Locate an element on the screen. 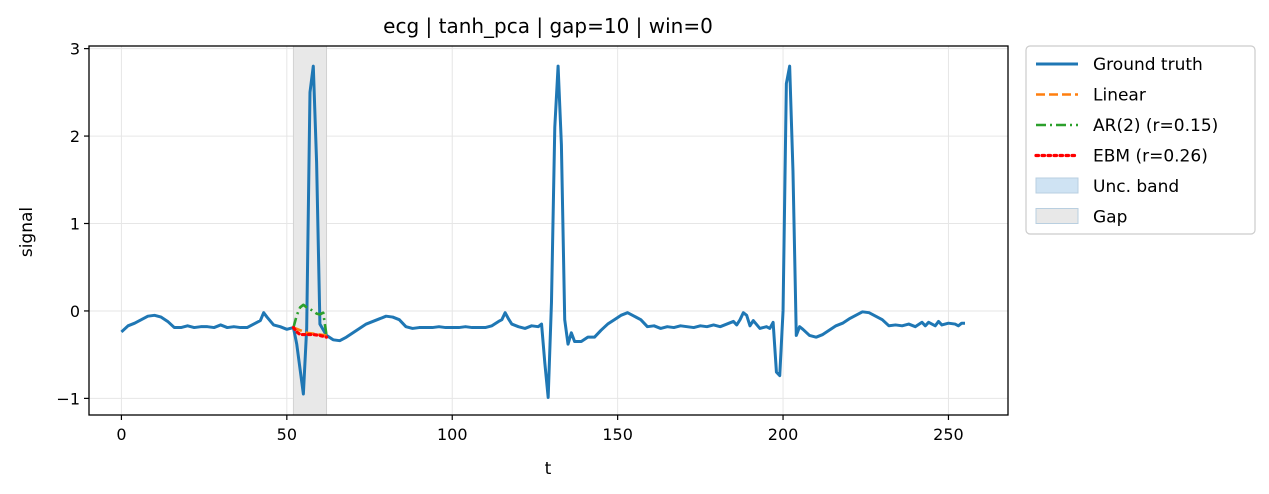 This screenshot has width=1269, height=494. y-tick-label: 3 is located at coordinates (75, 49).